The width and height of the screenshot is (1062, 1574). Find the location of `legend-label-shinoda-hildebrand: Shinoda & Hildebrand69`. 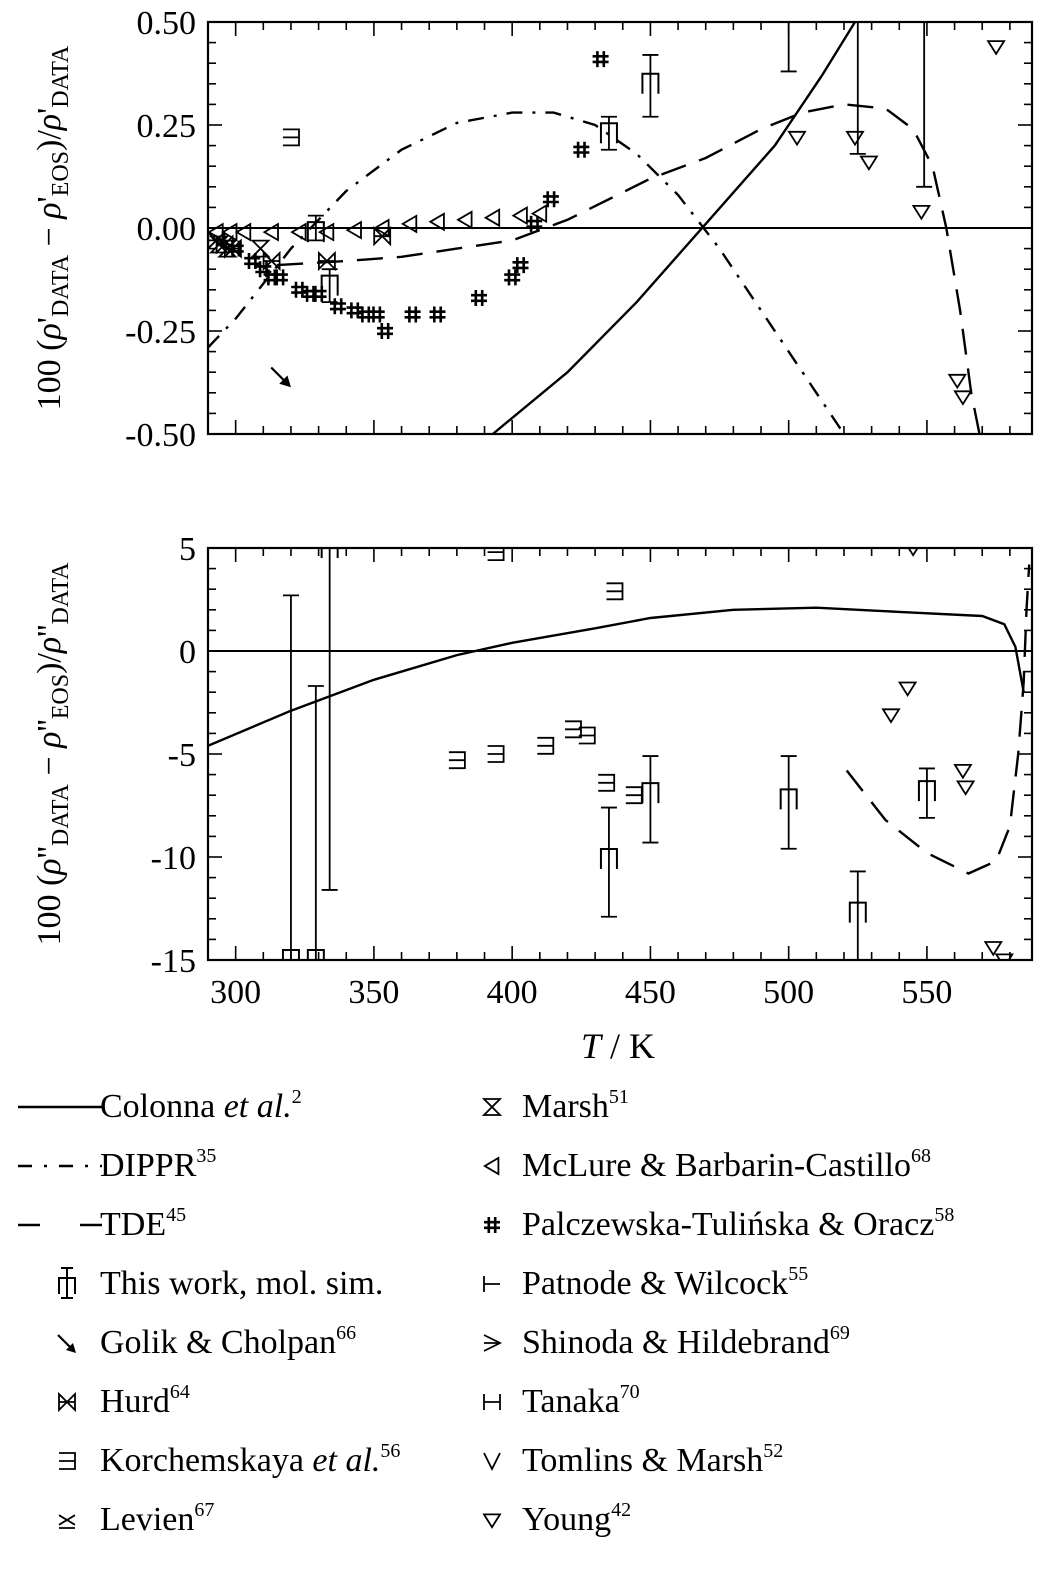

legend-label-shinoda-hildebrand: Shinoda & Hildebrand69 is located at coordinates (686, 1341).